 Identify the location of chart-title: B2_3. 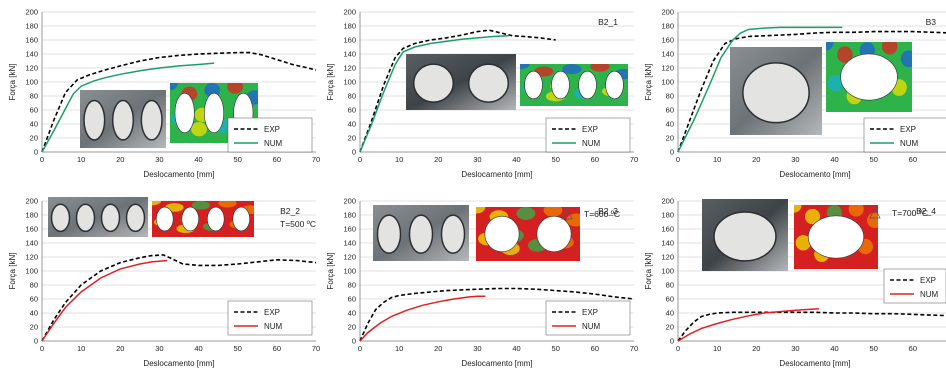
(608, 211).